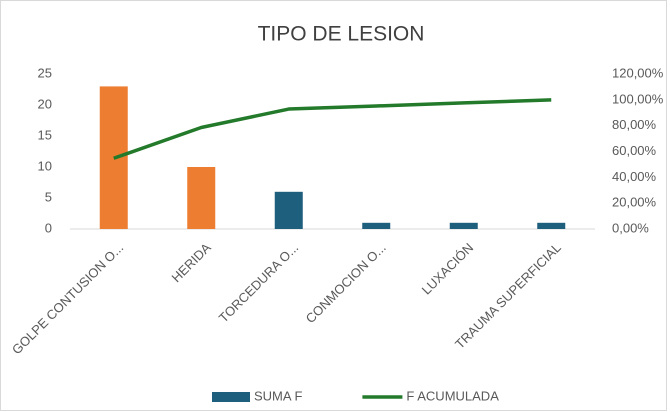  I want to click on y2-tick-label: 60,00%, so click(634, 150).